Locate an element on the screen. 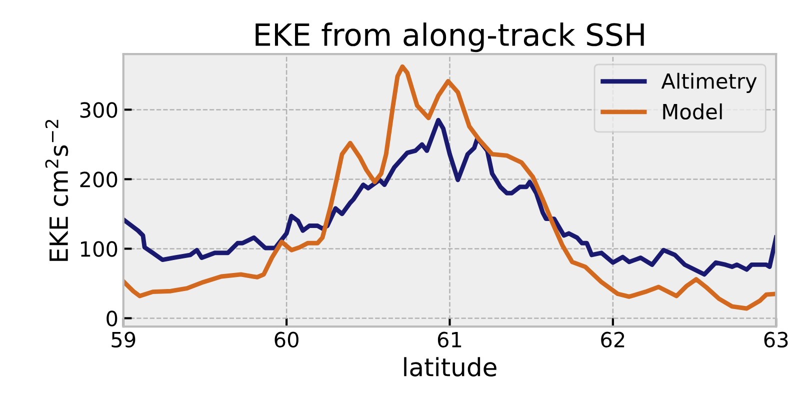 This screenshot has width=796, height=416. chart-title: EKE from along-track SSH is located at coordinates (450, 37).